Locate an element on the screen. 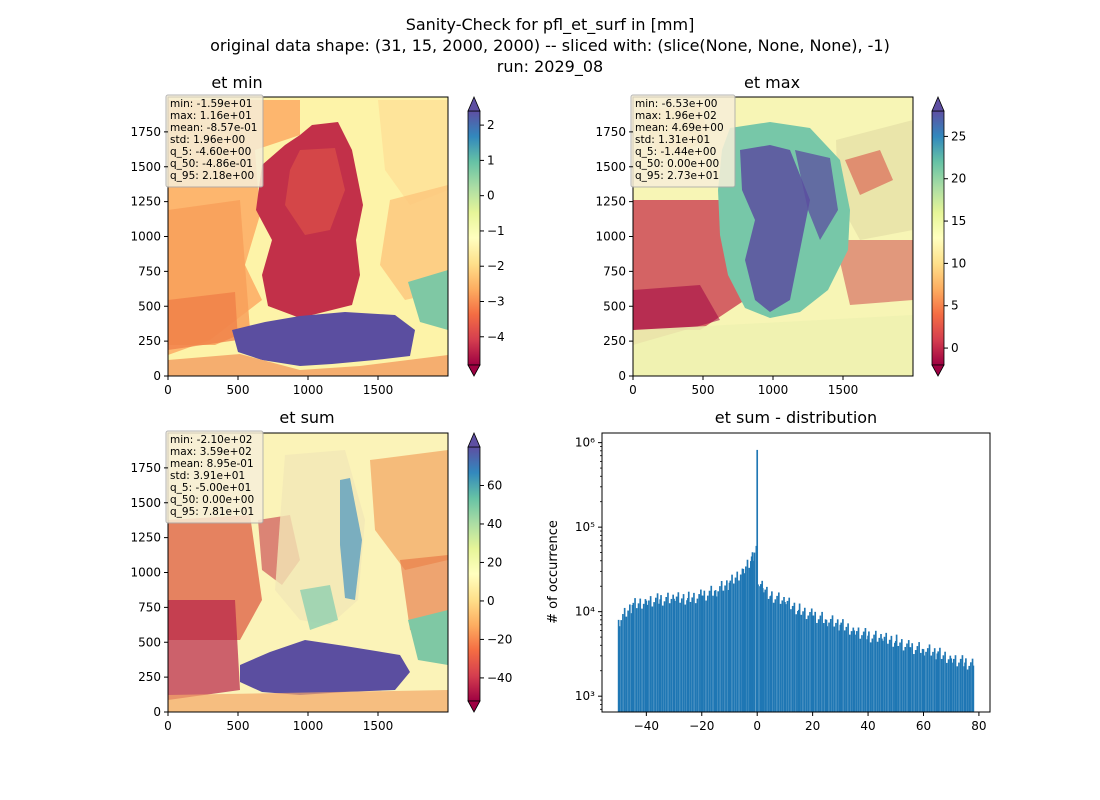 This screenshot has width=1100, height=800. colorbar-ticks-et-sum: 60 40 20 0 −20 −40 is located at coordinates (496, 581).